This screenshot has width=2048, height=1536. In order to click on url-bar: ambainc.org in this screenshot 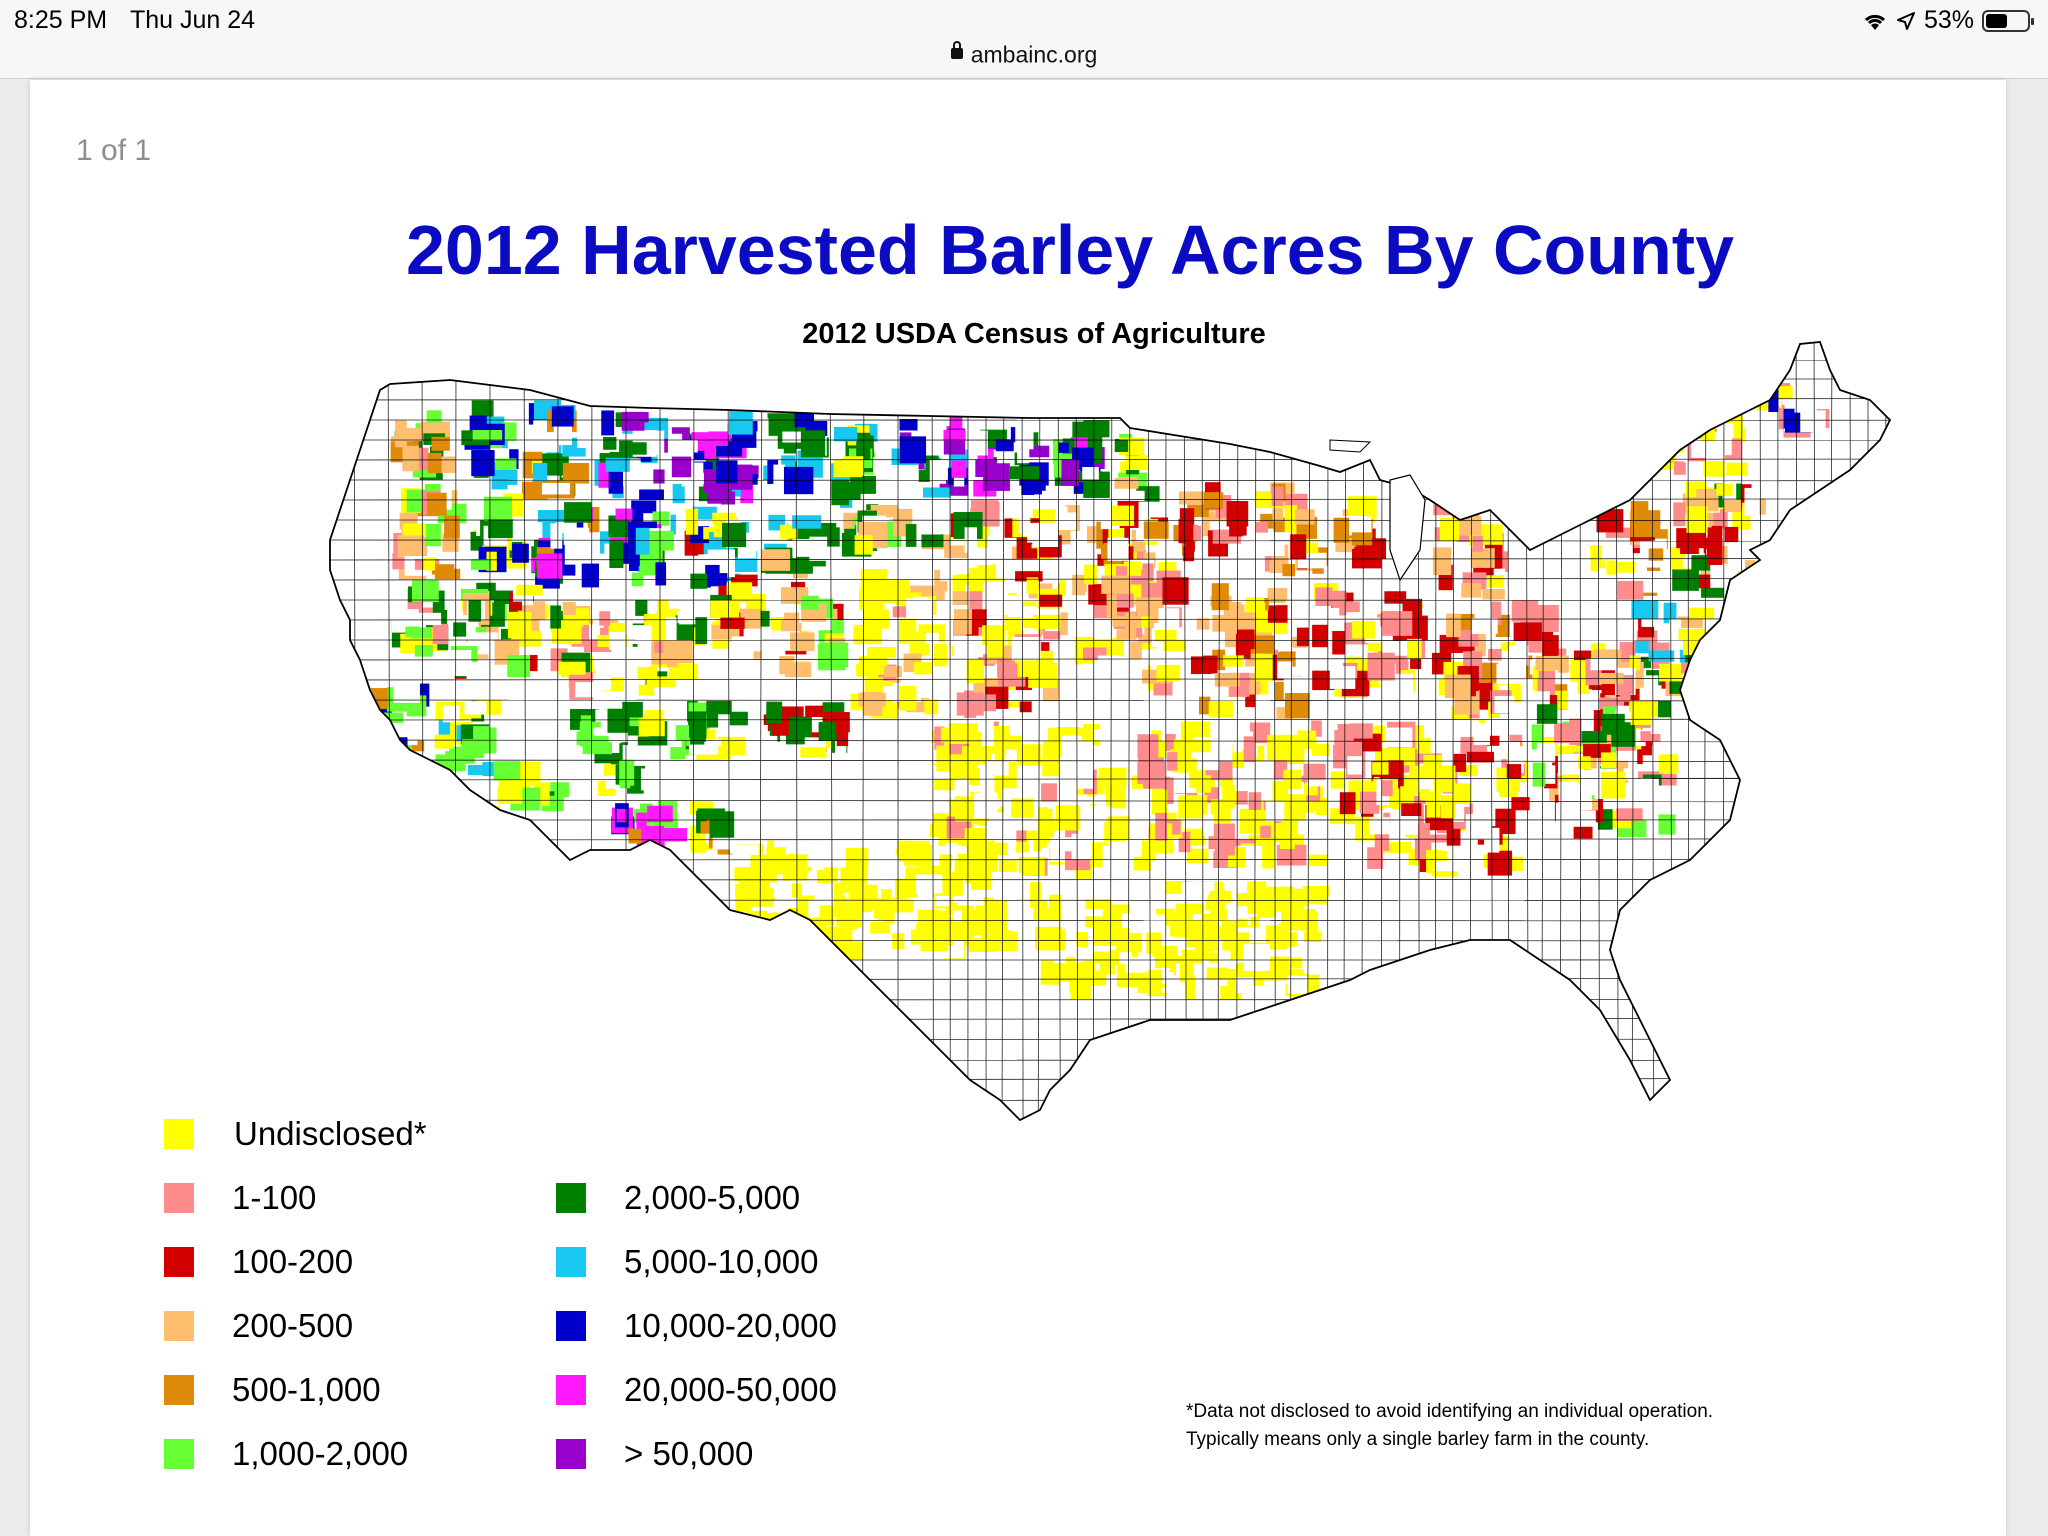, I will do `click(1024, 54)`.